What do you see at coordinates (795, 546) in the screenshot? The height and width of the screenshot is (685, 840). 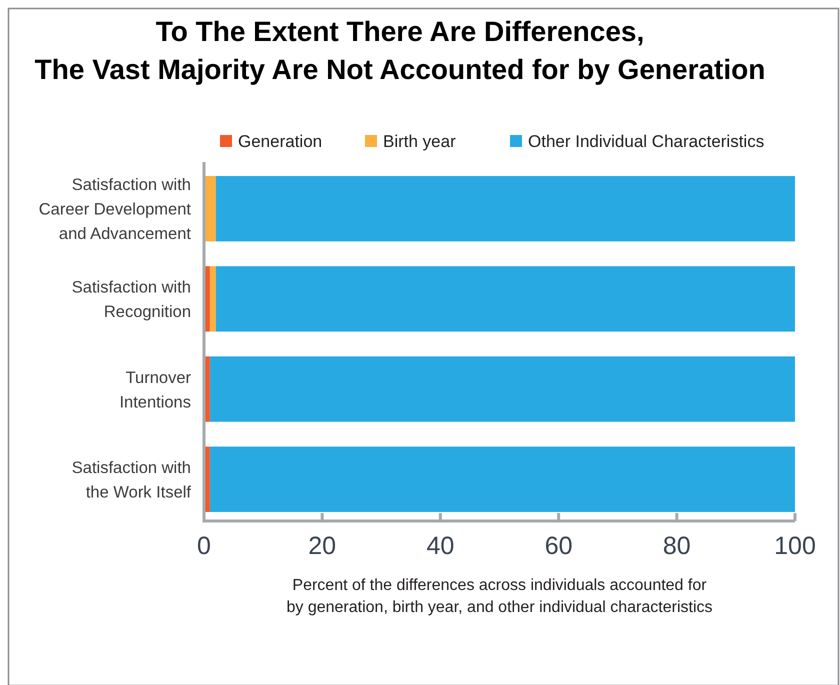 I see `x-tick-label: 100` at bounding box center [795, 546].